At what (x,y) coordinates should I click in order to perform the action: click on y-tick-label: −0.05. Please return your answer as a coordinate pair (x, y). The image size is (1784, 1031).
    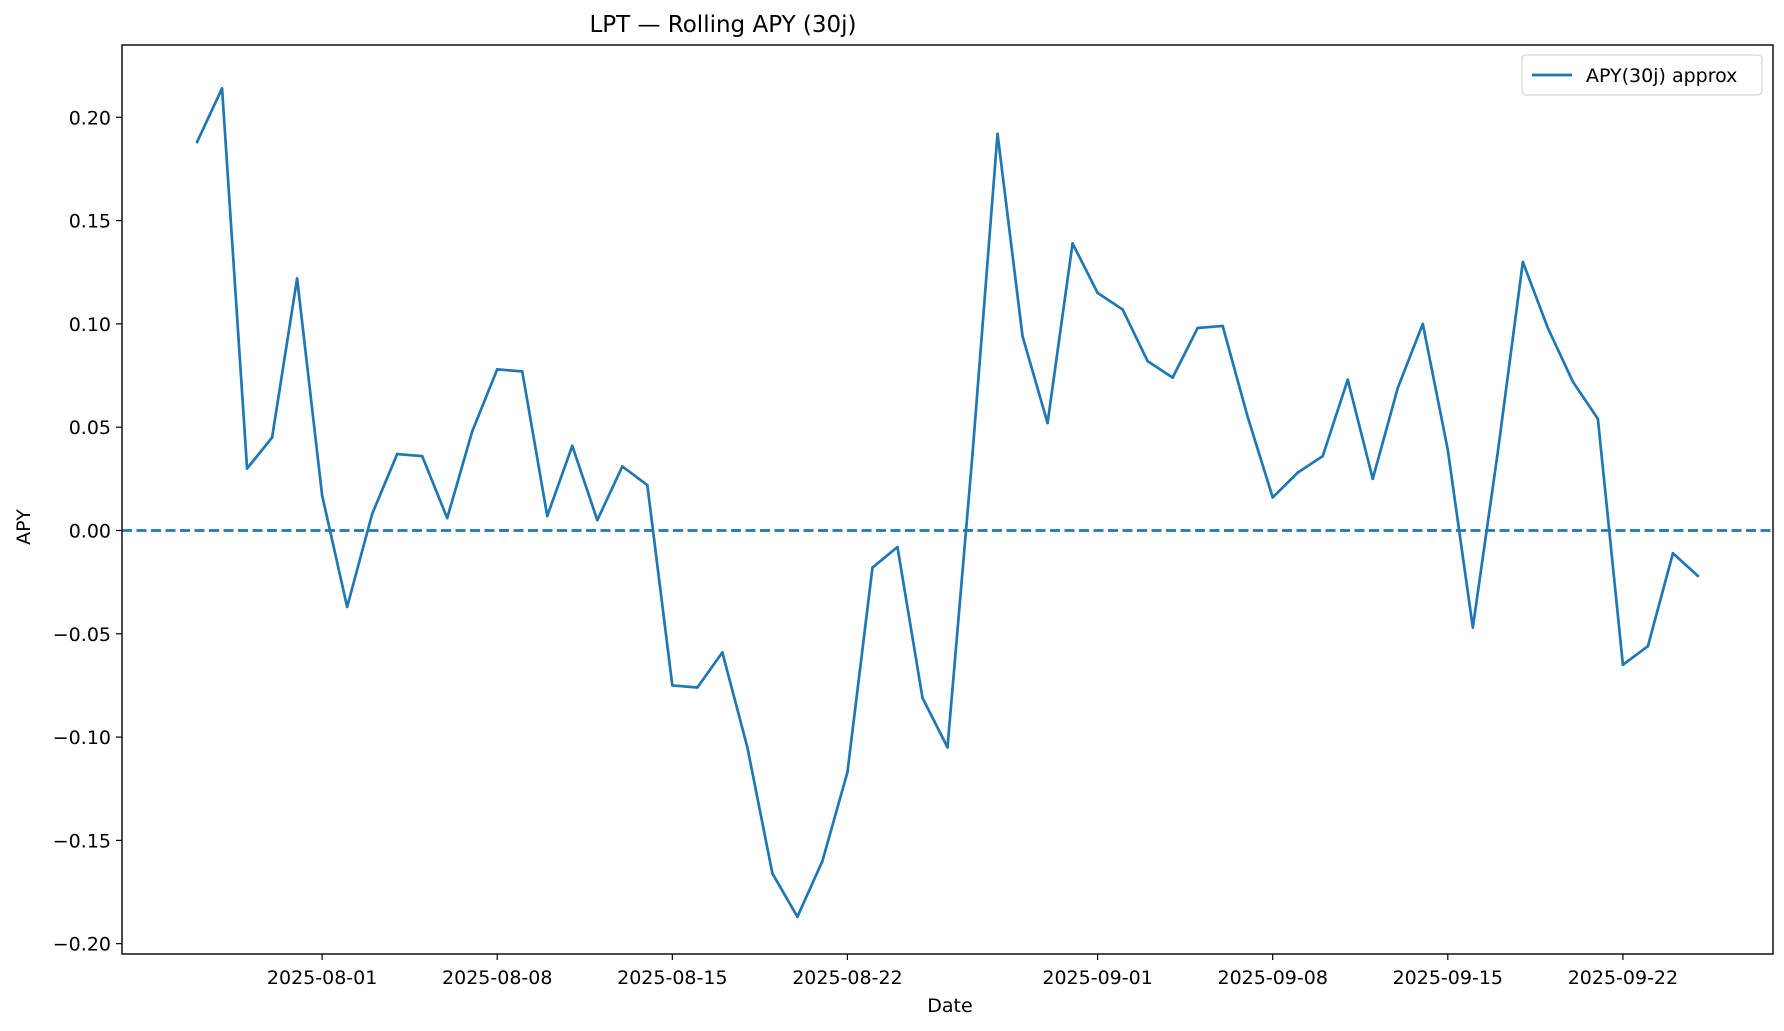
    Looking at the image, I should click on (82, 635).